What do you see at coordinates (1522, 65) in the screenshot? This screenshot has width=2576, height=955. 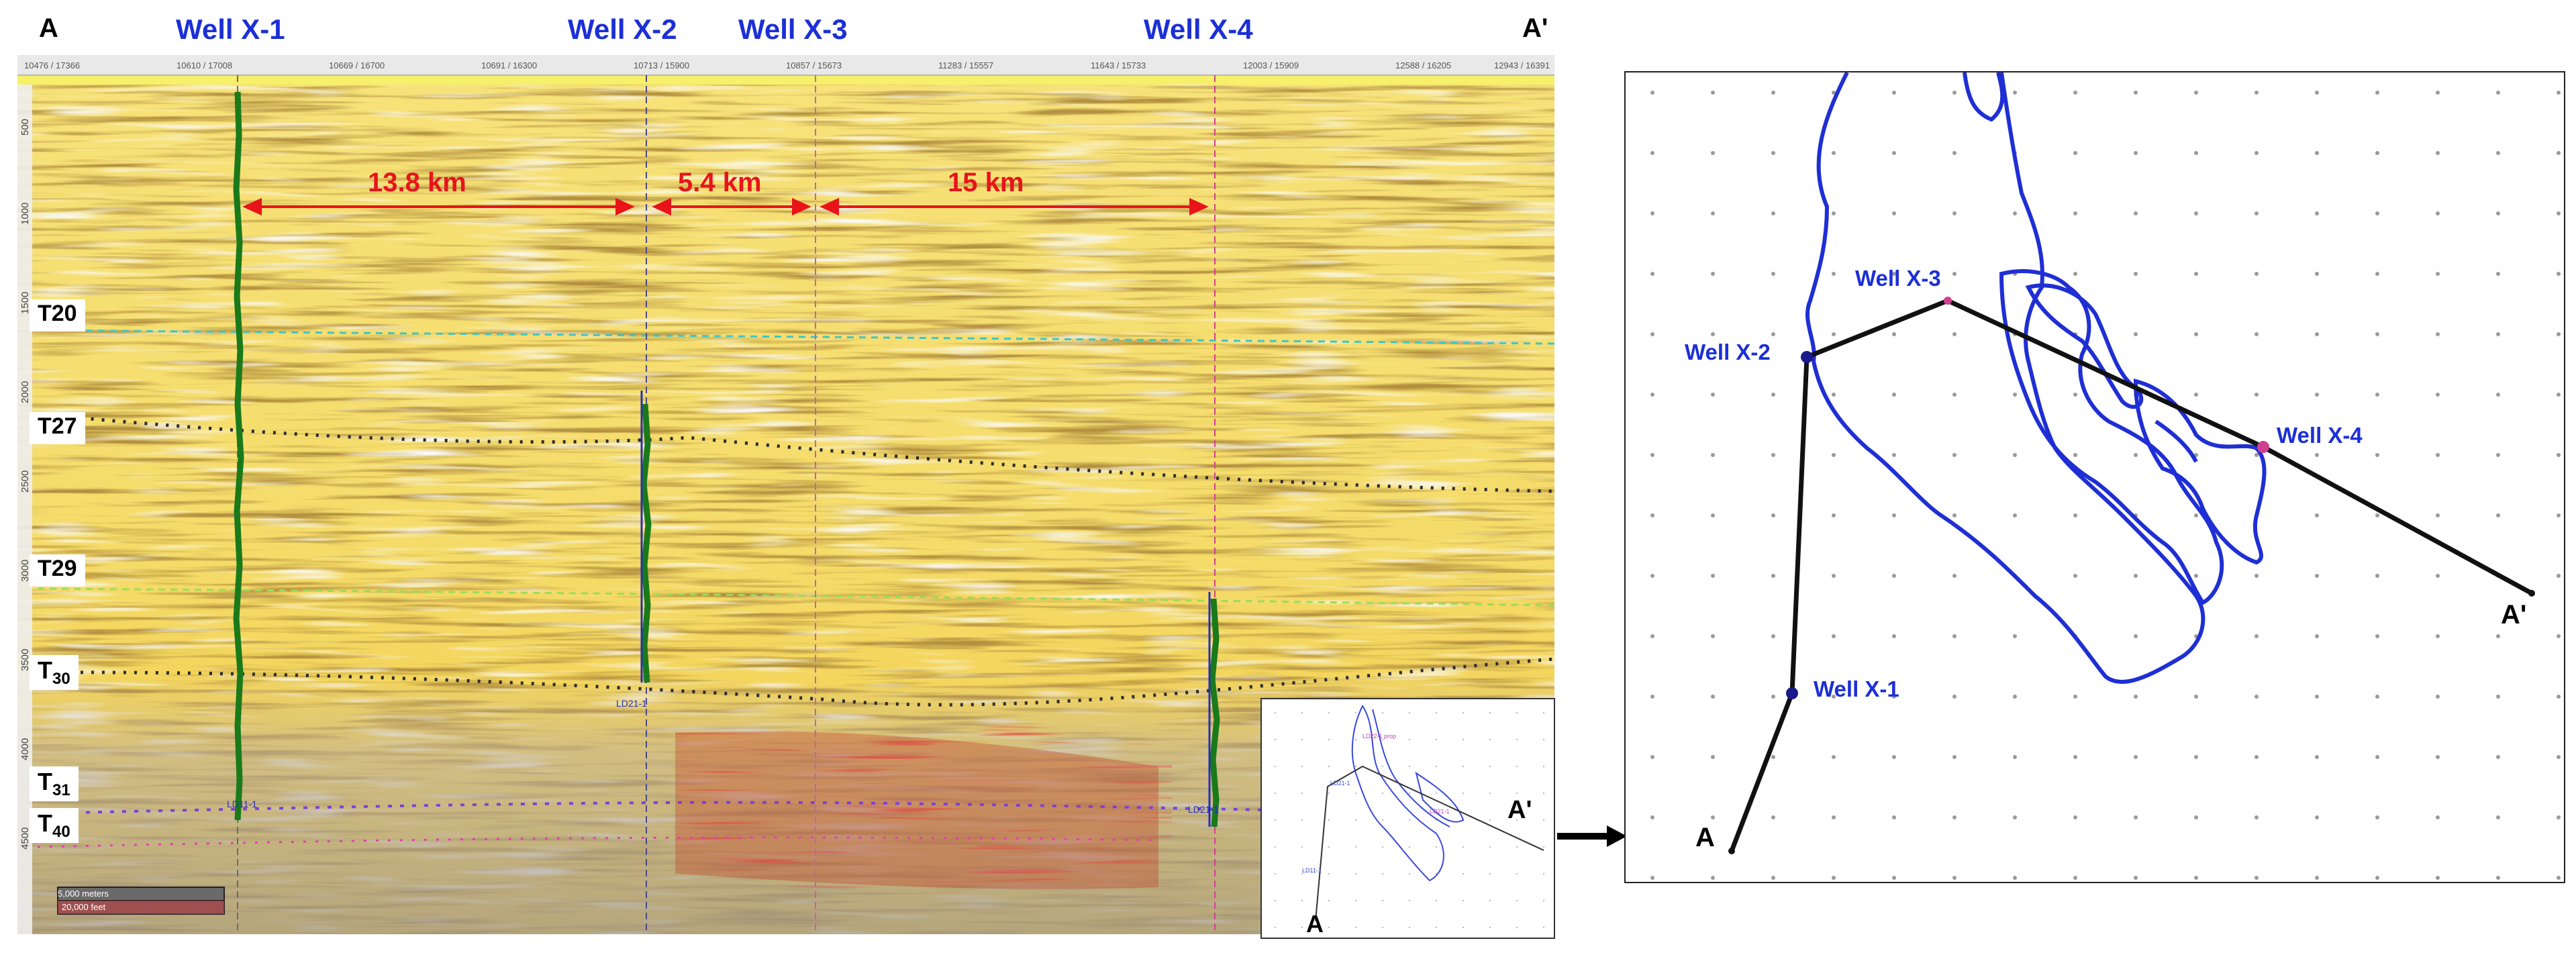 I see `top-tick-label: 12943 / 16391` at bounding box center [1522, 65].